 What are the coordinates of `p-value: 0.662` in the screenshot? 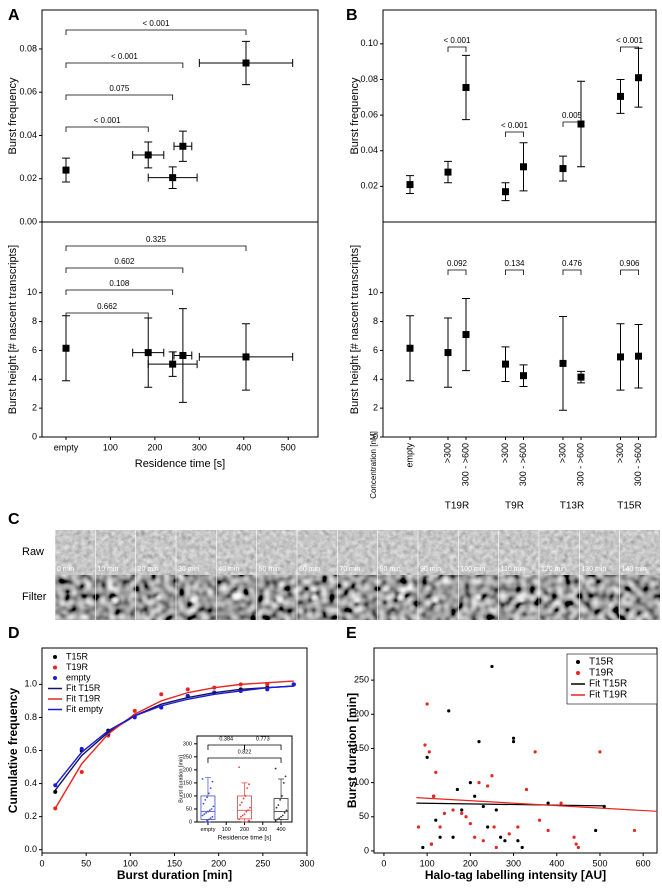 It's located at (107, 306).